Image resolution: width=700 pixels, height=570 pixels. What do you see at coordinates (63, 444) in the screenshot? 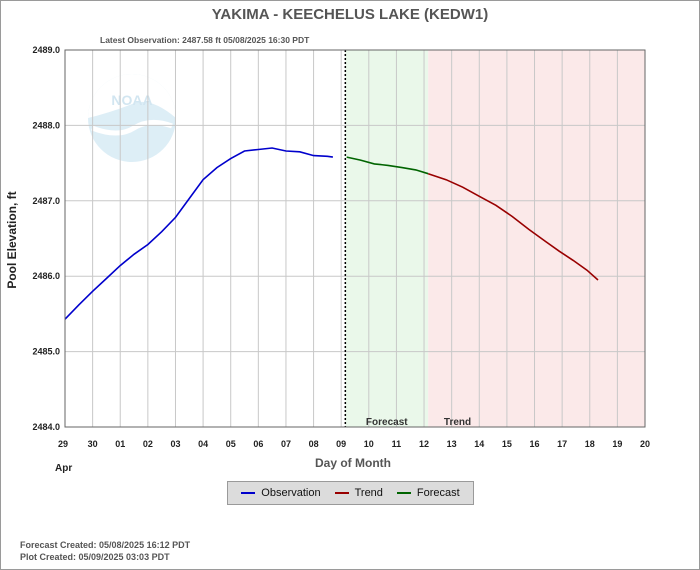
I see `x-tick-label: 29` at bounding box center [63, 444].